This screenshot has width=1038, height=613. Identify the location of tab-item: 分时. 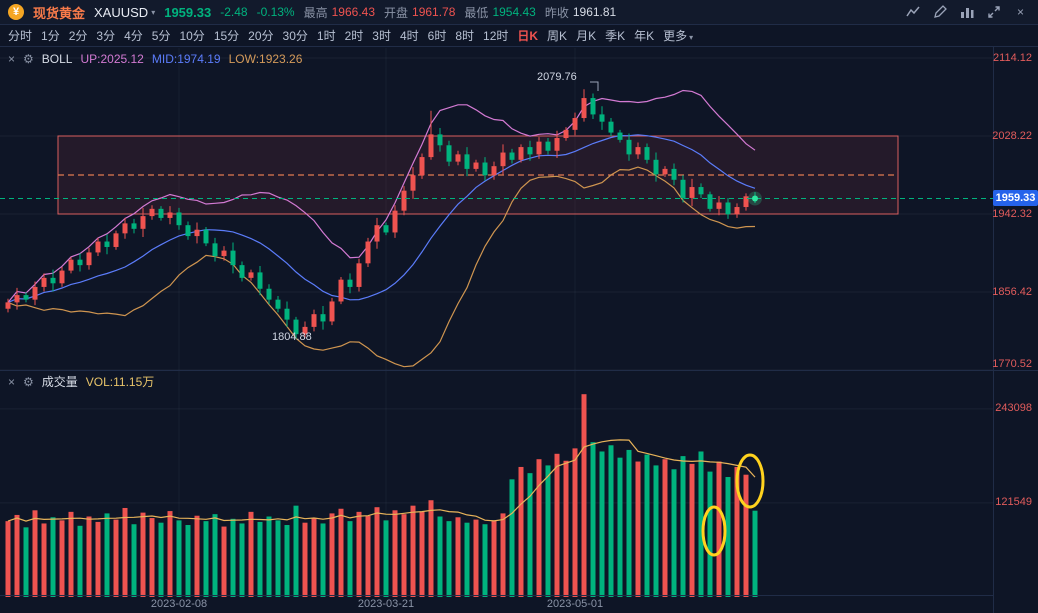
(20, 36).